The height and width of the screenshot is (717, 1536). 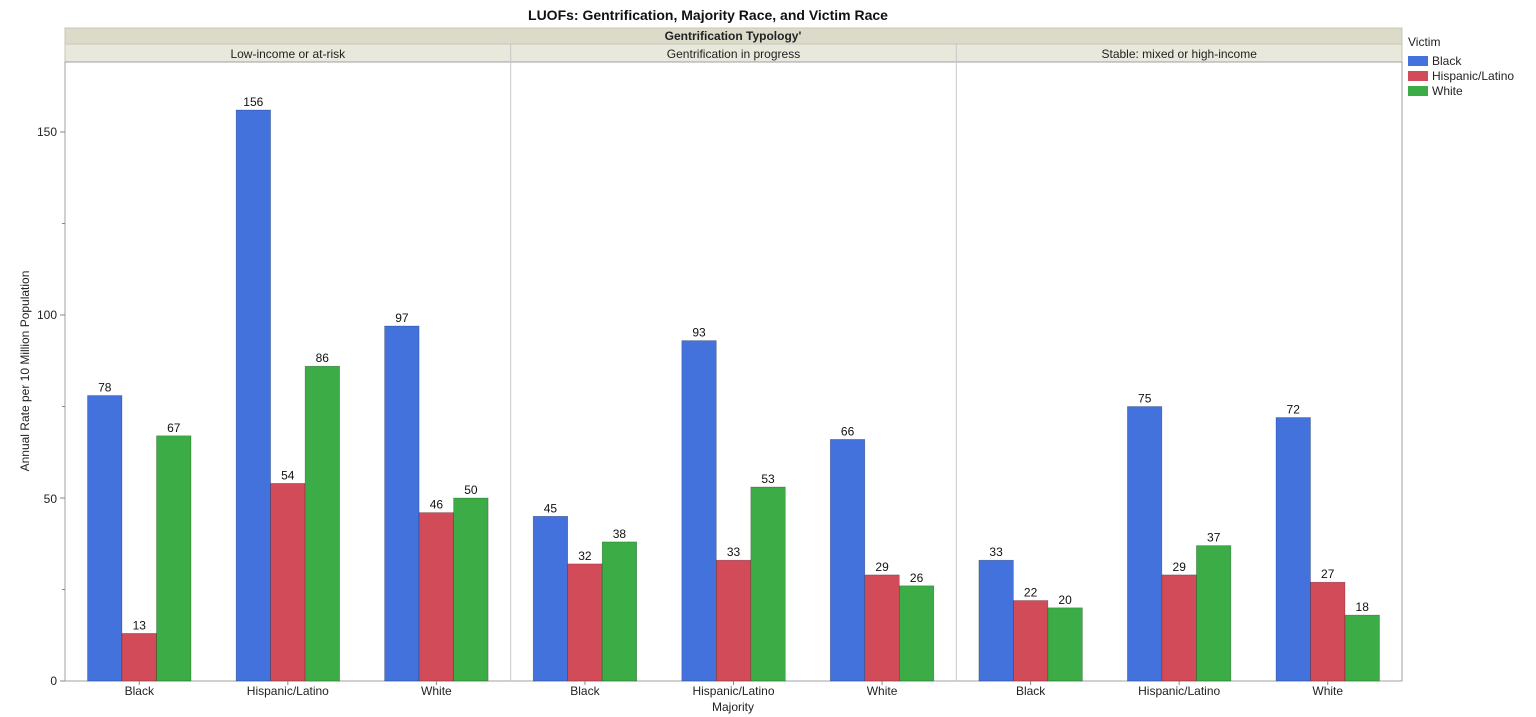 I want to click on data-label: 54, so click(x=288, y=475).